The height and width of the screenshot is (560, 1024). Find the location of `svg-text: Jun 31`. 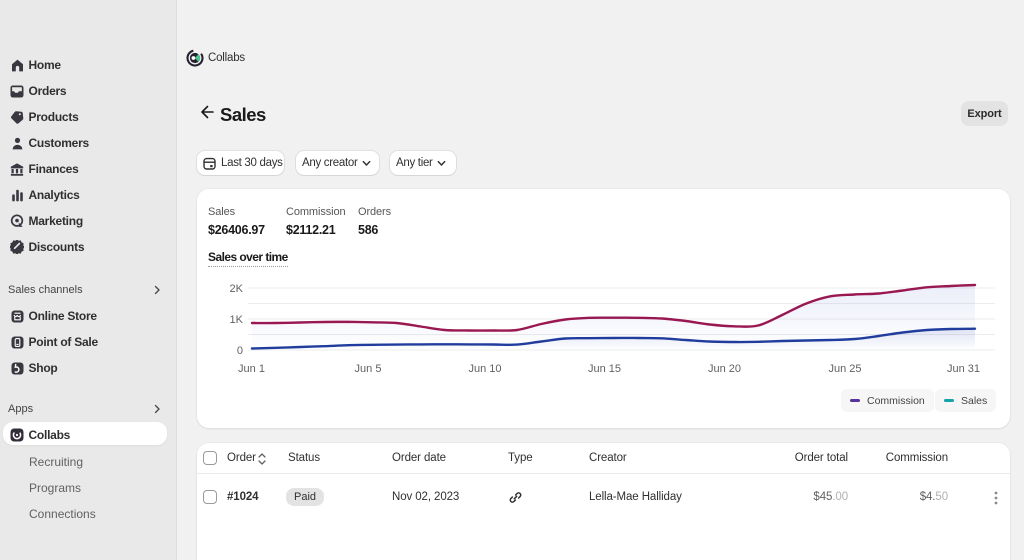

svg-text: Jun 31 is located at coordinates (963, 369).